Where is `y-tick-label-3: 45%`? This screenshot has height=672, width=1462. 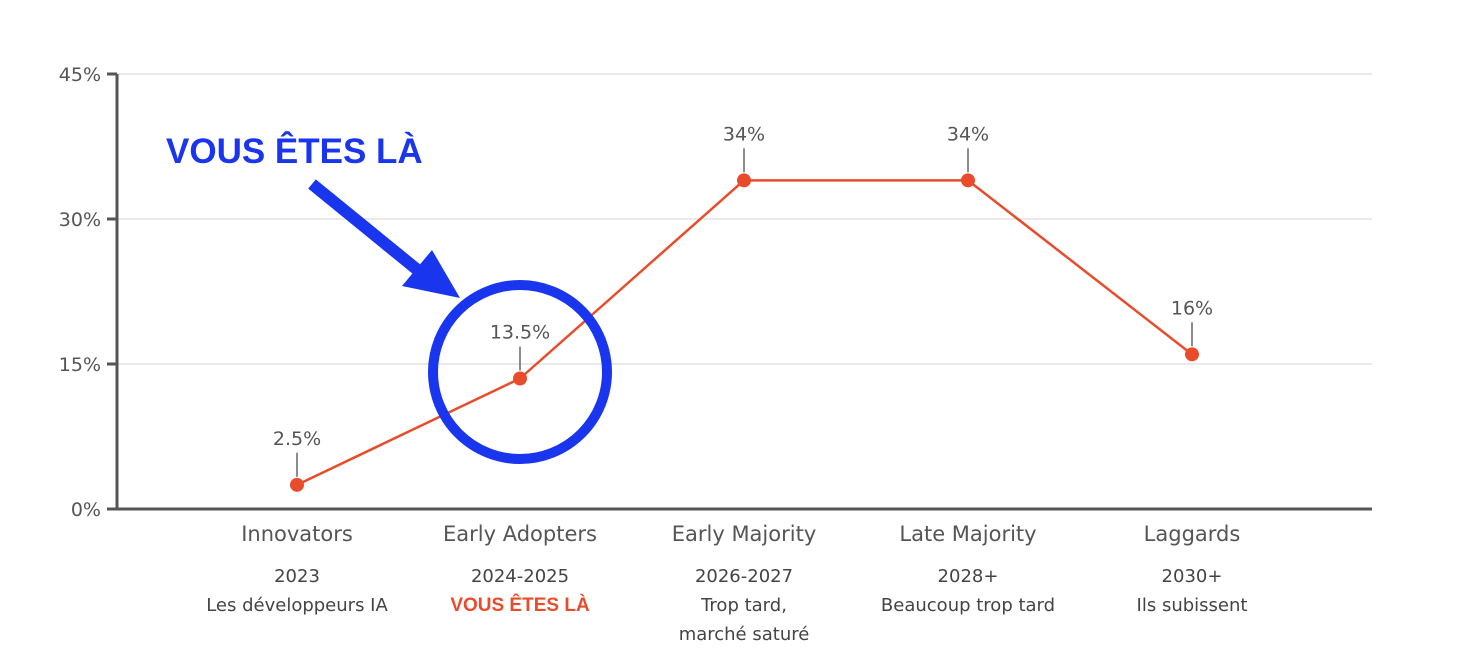 y-tick-label-3: 45% is located at coordinates (80, 75).